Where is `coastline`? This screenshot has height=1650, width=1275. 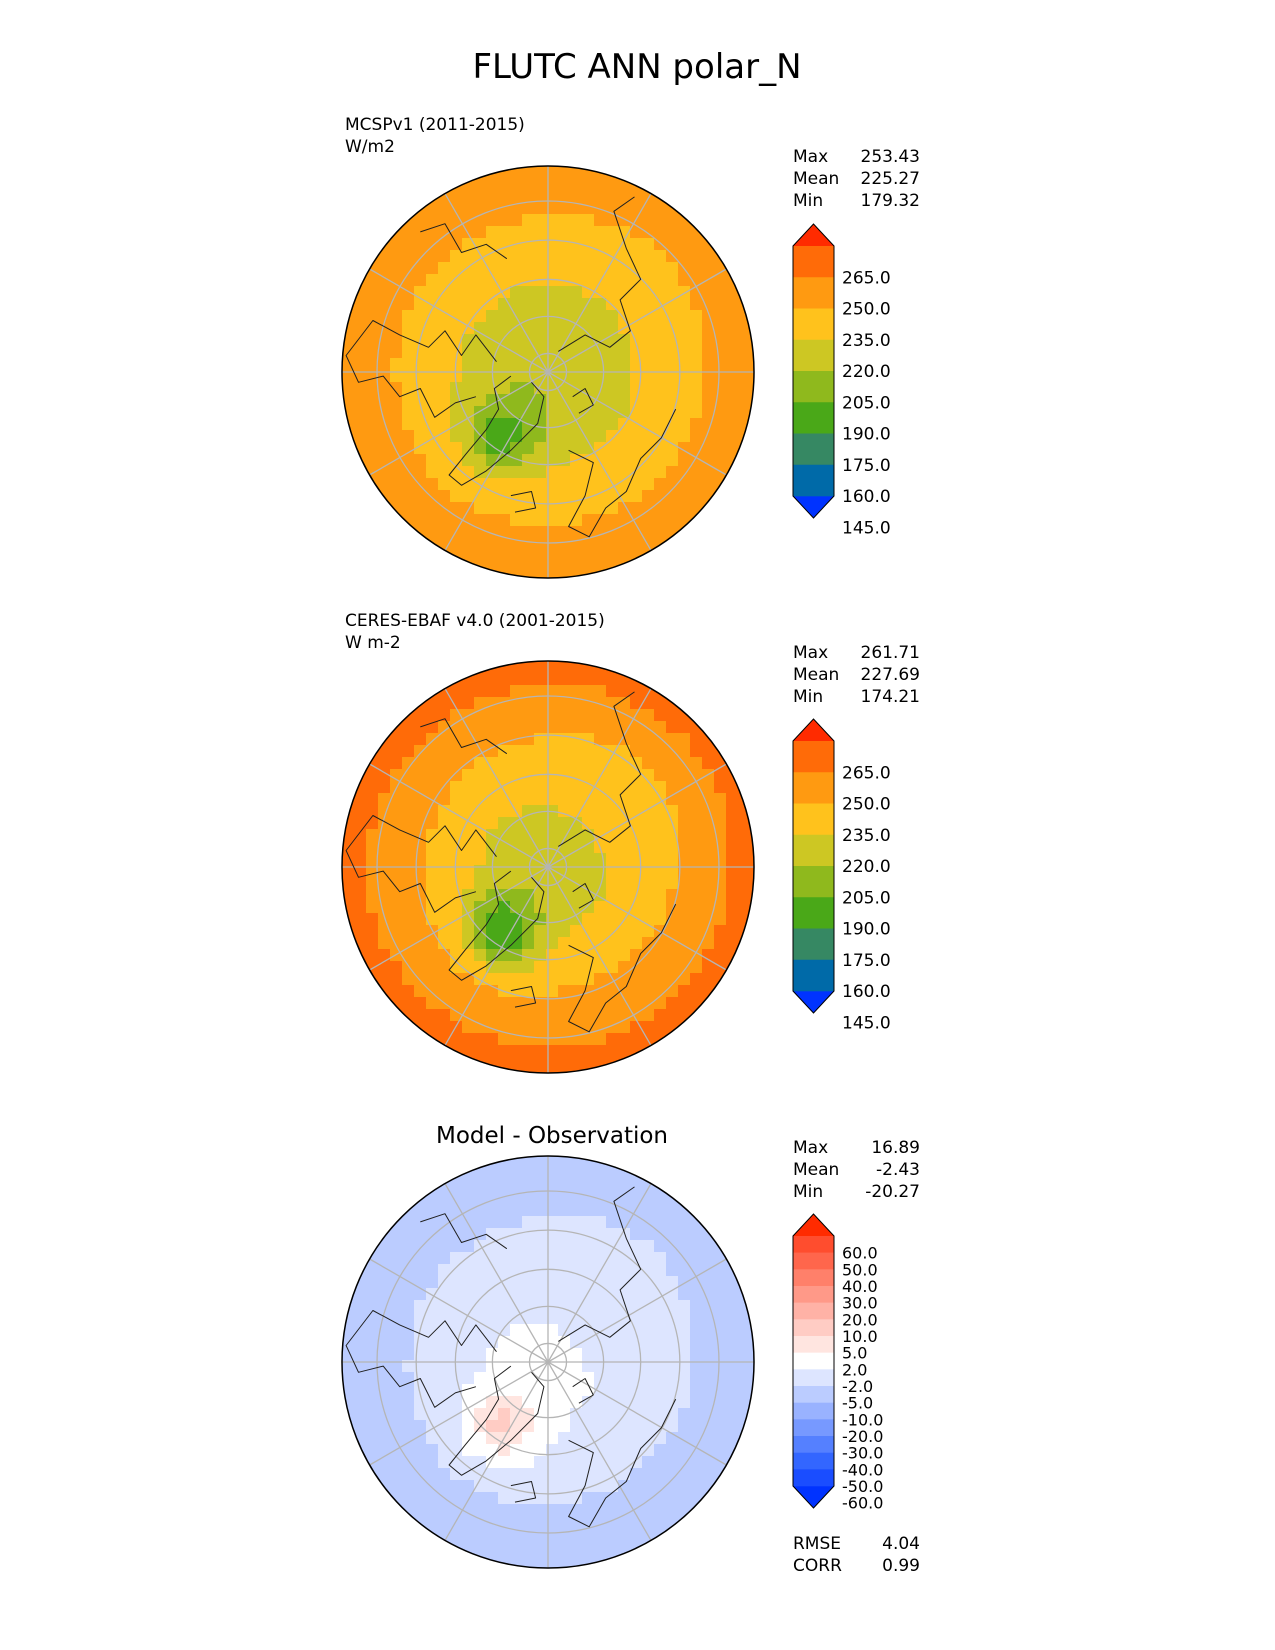
coastline is located at coordinates (421, 864).